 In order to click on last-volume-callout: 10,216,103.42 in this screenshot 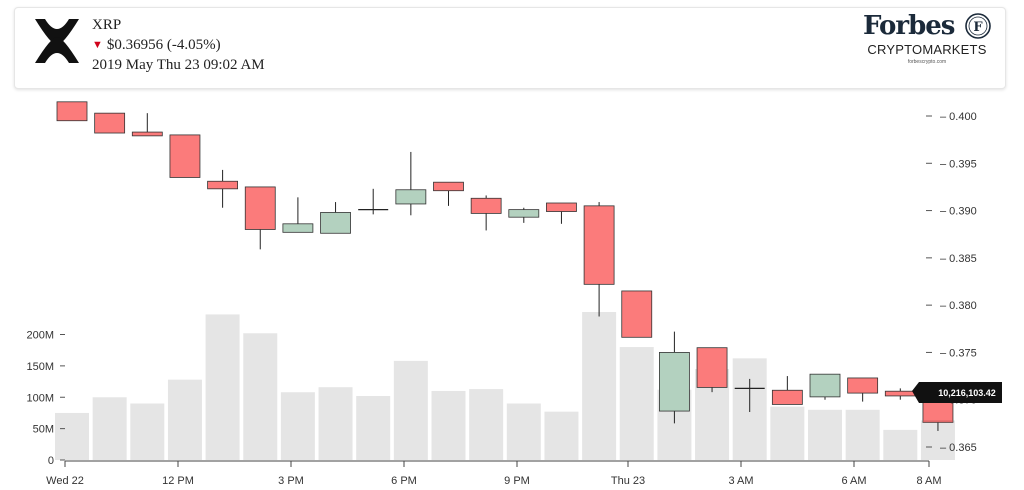, I will do `click(957, 392)`.